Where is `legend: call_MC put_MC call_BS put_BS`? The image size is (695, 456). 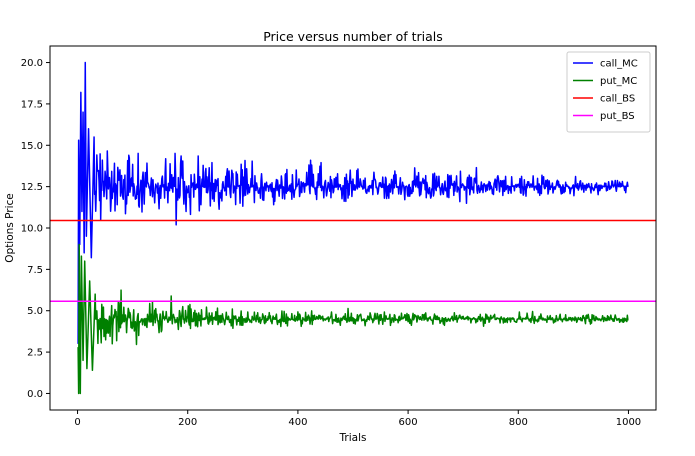 legend: call_MC put_MC call_BS put_BS is located at coordinates (608, 92).